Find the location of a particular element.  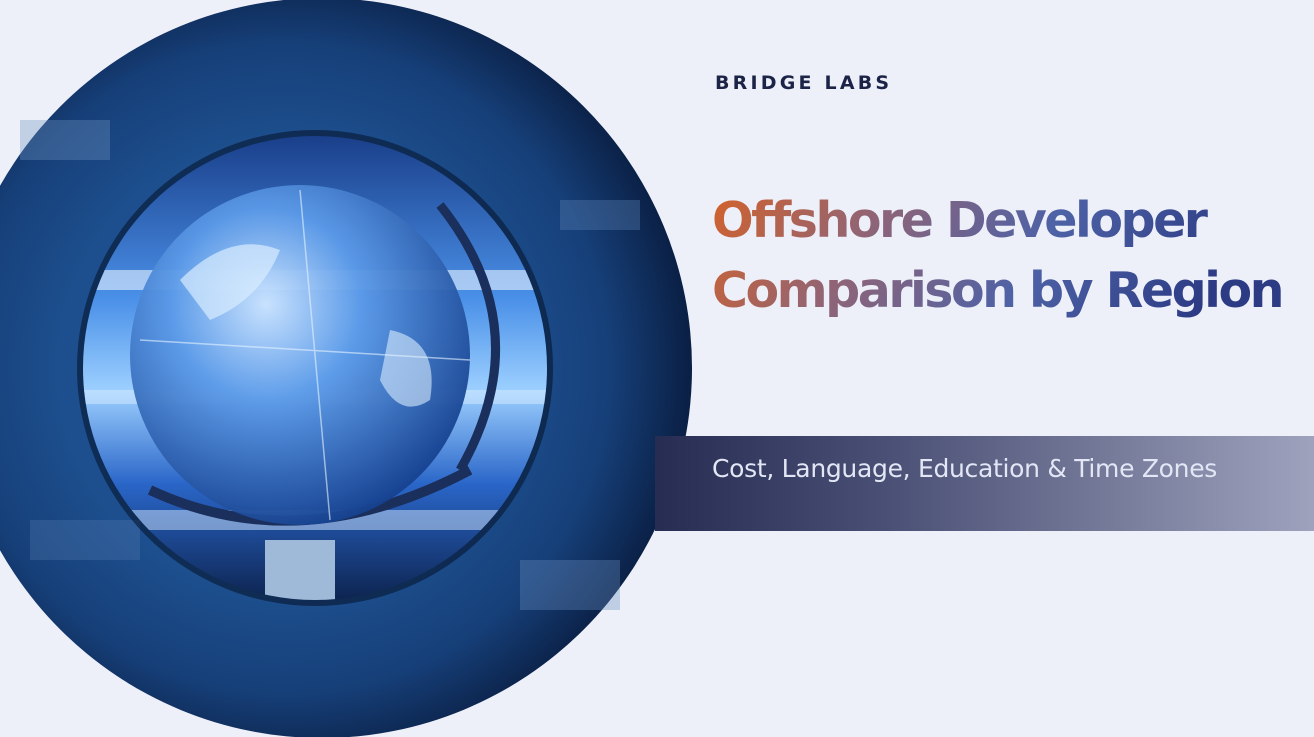

subtitle-banner: Cost, Language, Education & Time Zones is located at coordinates (984, 483).